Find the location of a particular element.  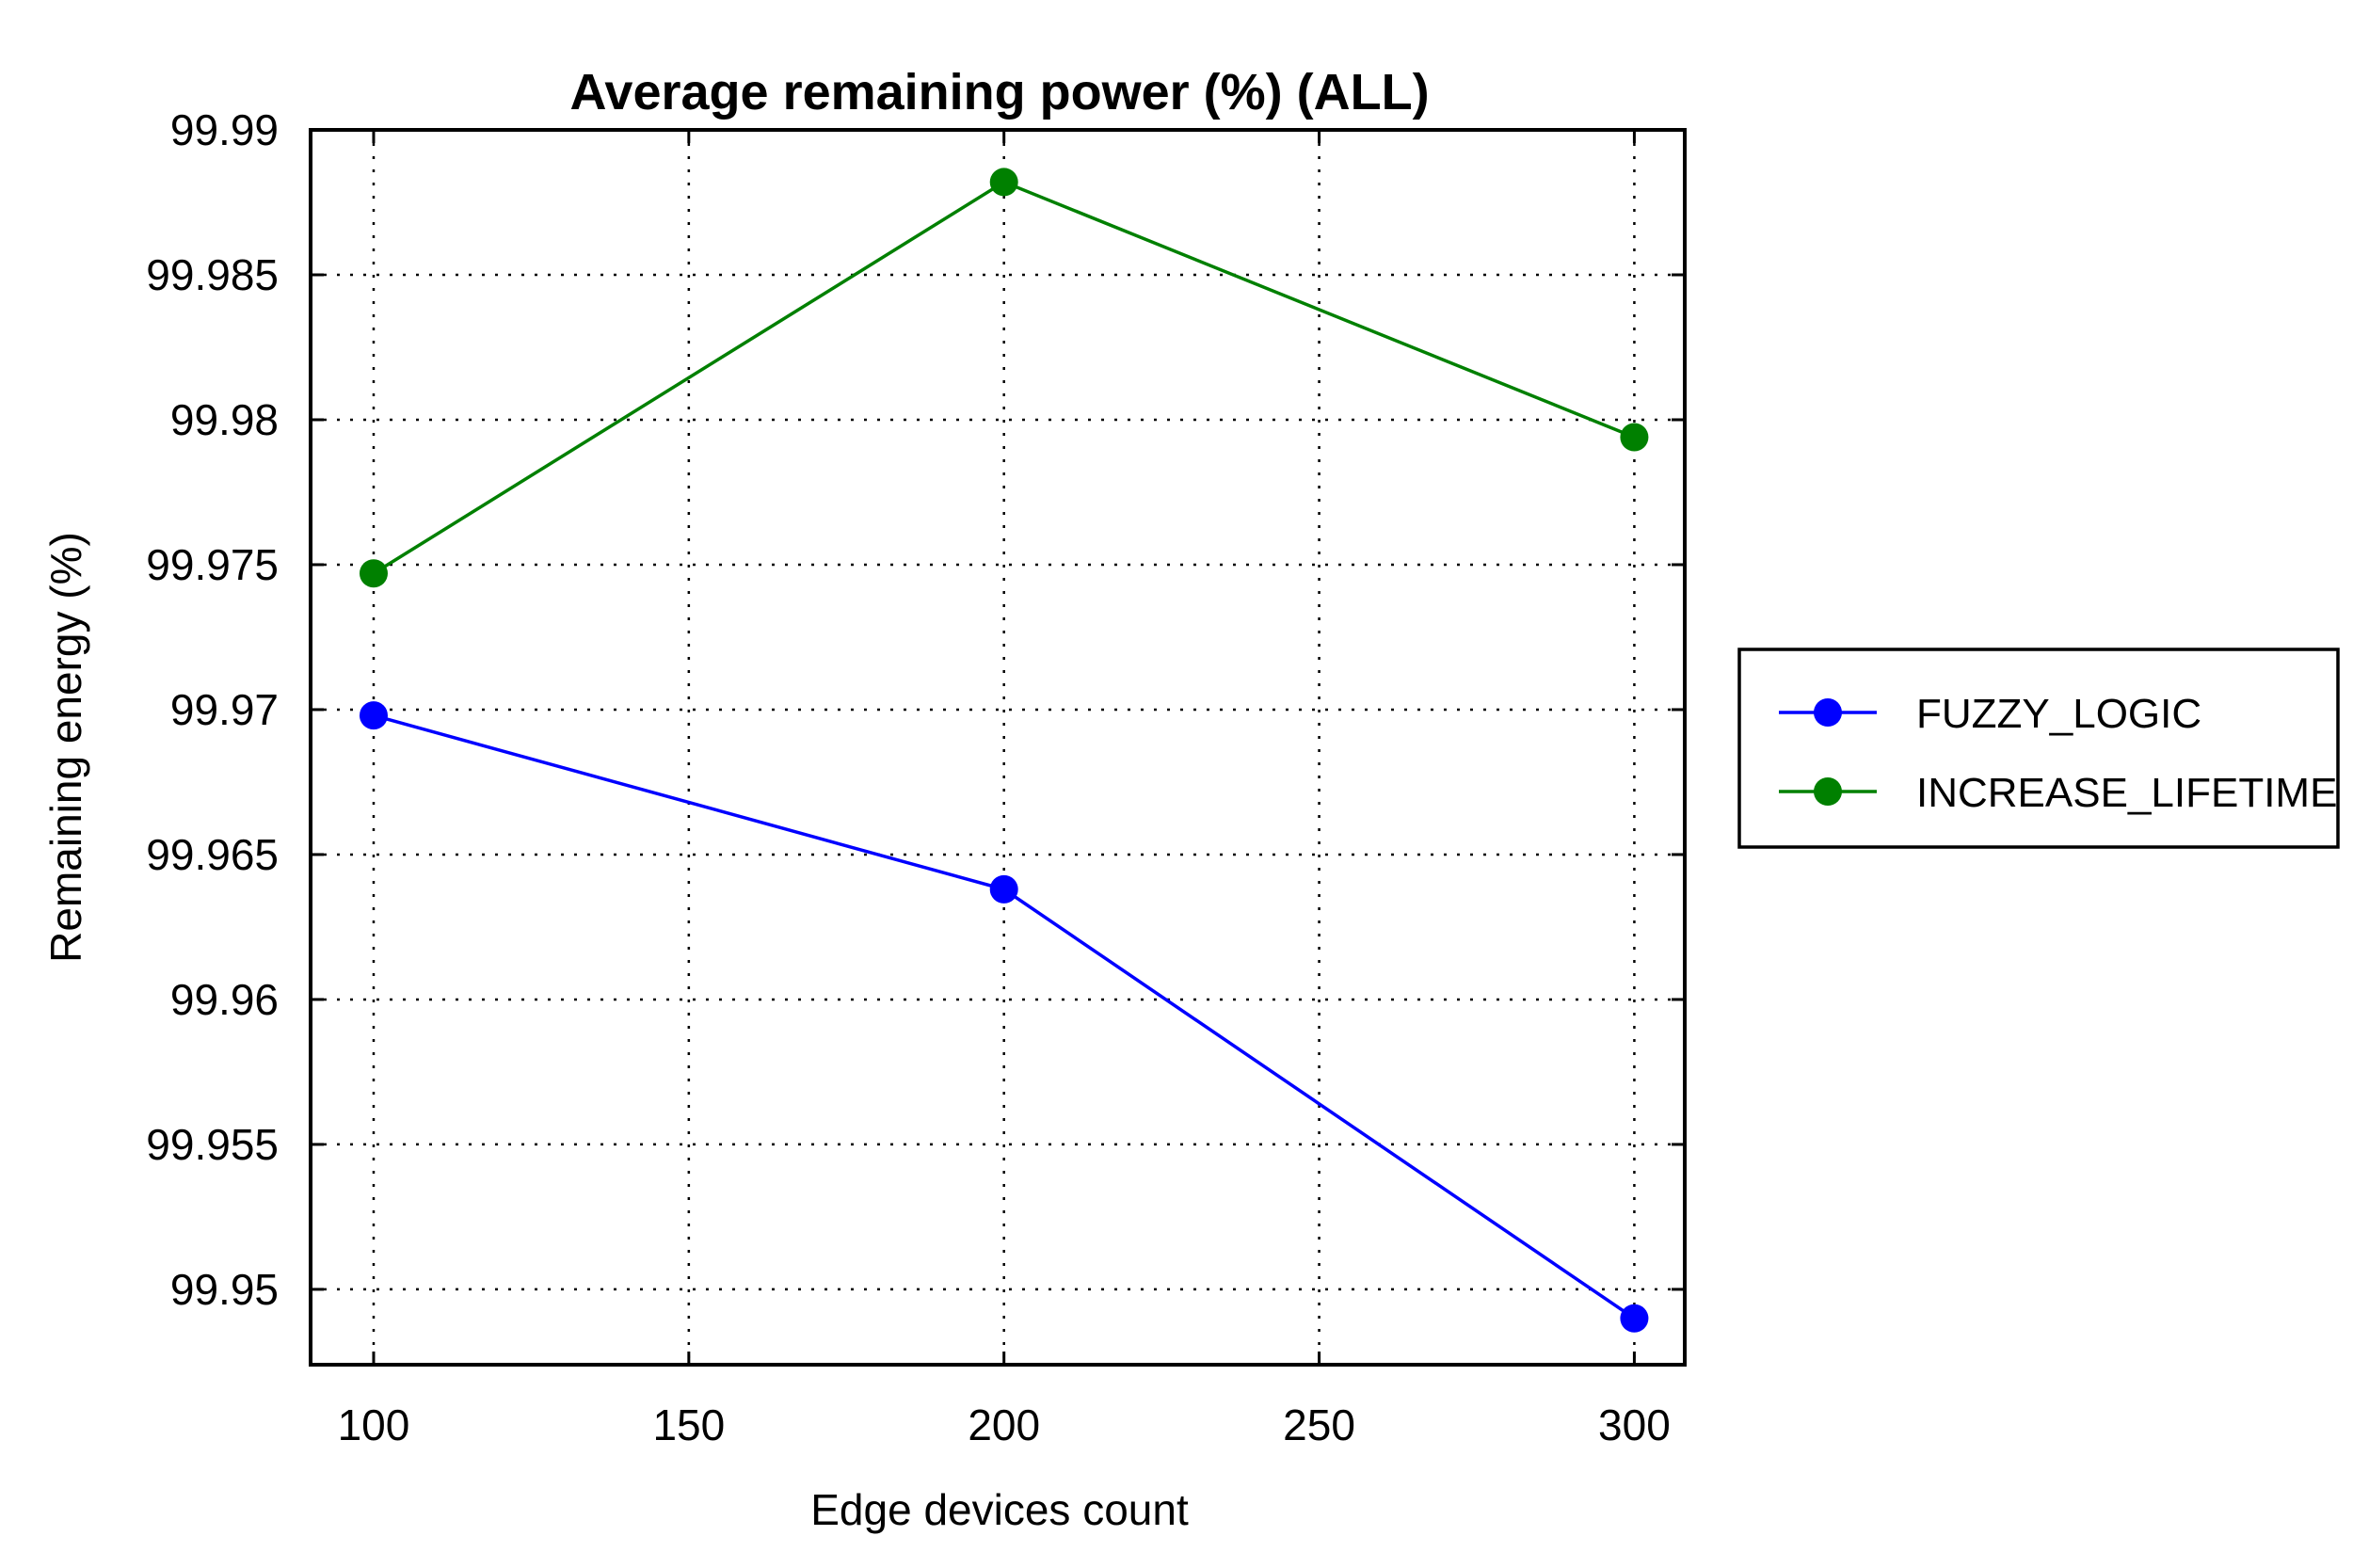

x-tick-label: 100 is located at coordinates (374, 1424).